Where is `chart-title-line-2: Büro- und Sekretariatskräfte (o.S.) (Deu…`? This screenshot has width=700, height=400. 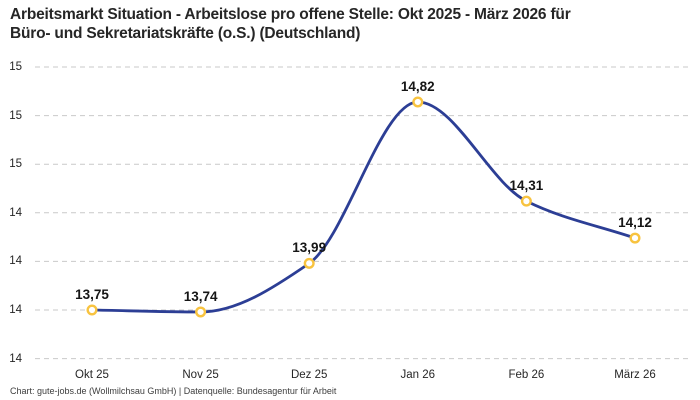 chart-title-line-2: Büro- und Sekretariatskräfte (o.S.) (Deu… is located at coordinates (185, 33).